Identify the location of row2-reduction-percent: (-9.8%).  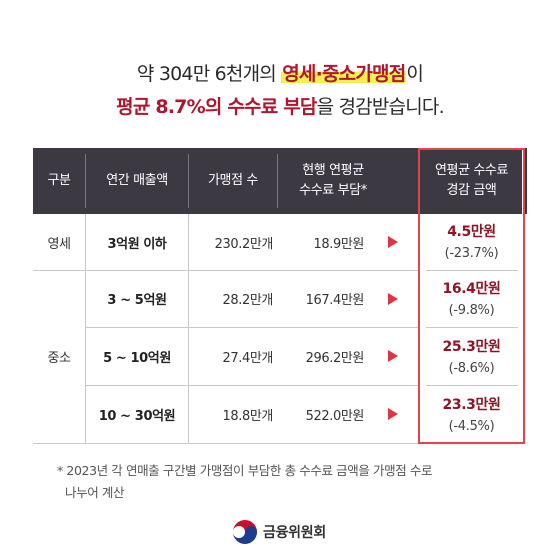
(471, 310).